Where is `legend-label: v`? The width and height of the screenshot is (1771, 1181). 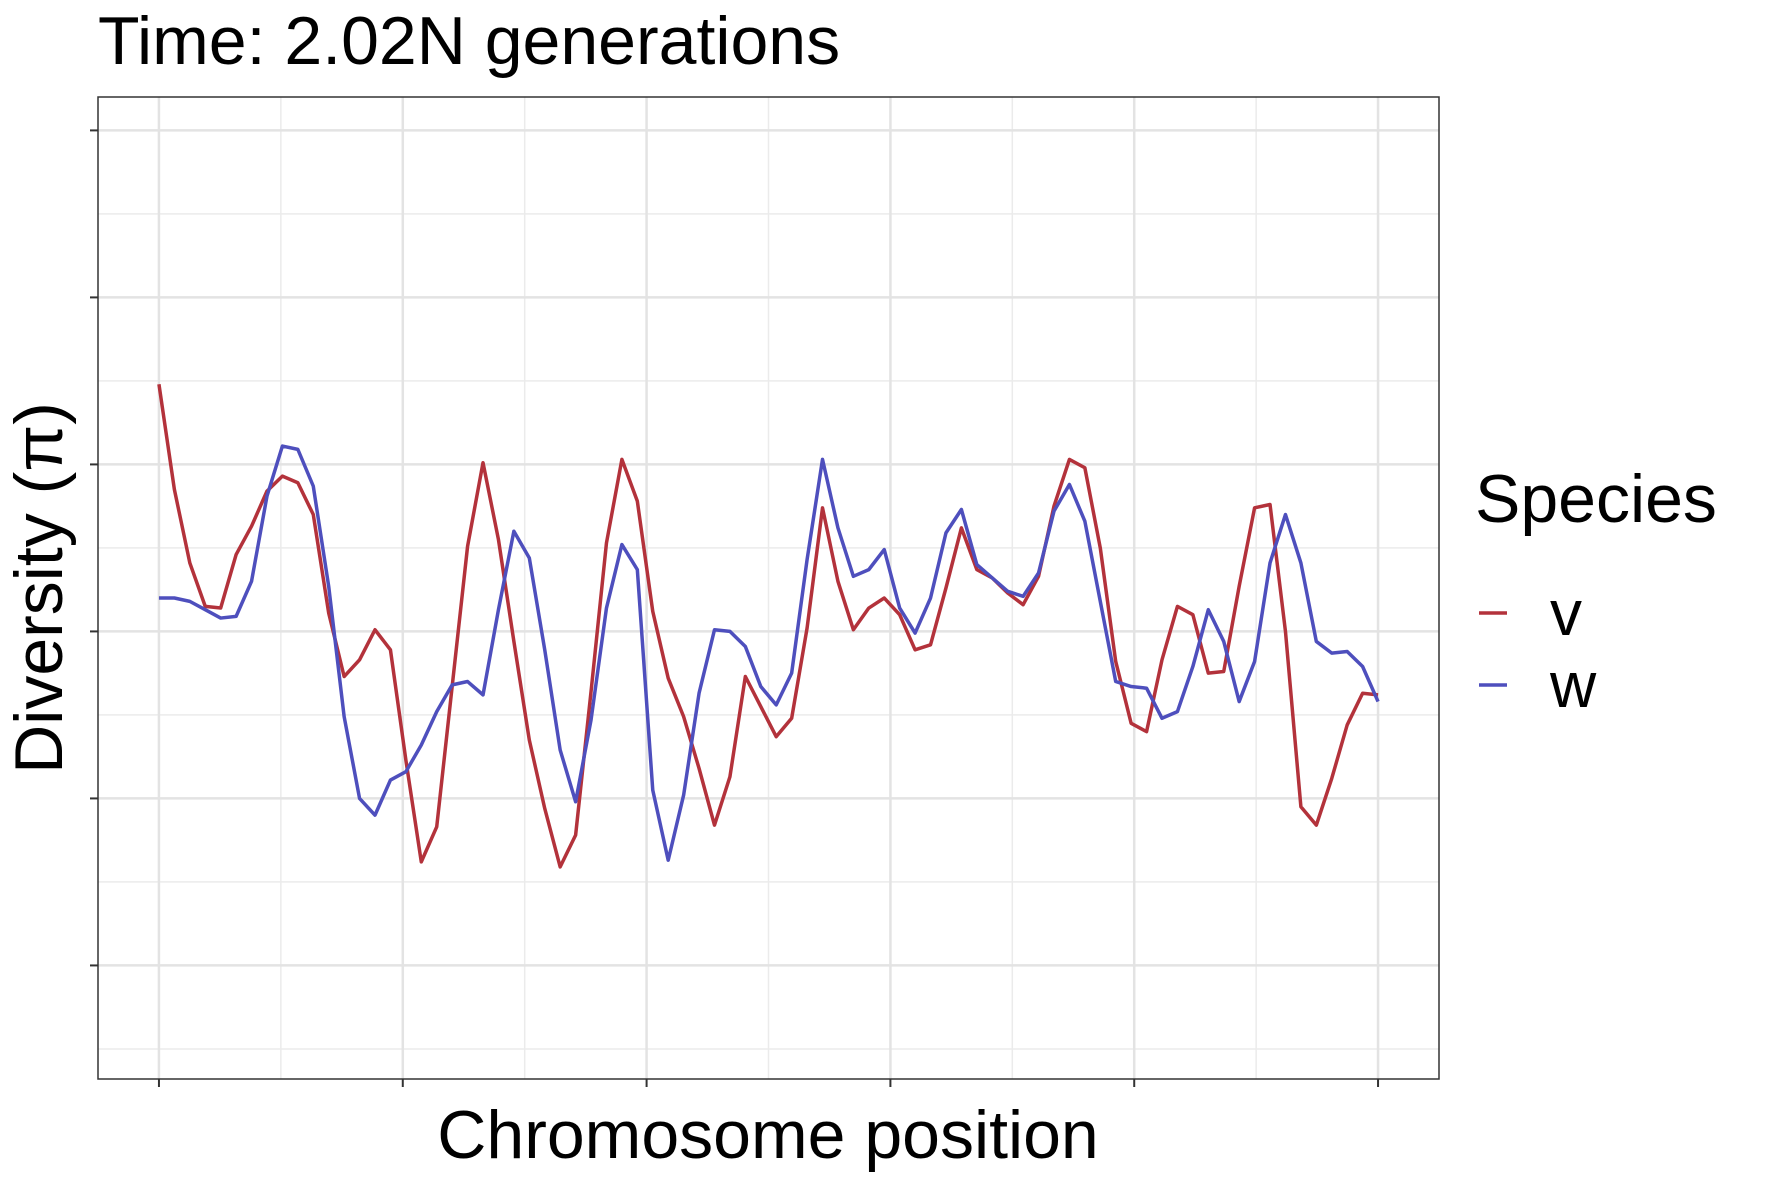
legend-label: v is located at coordinates (1566, 613).